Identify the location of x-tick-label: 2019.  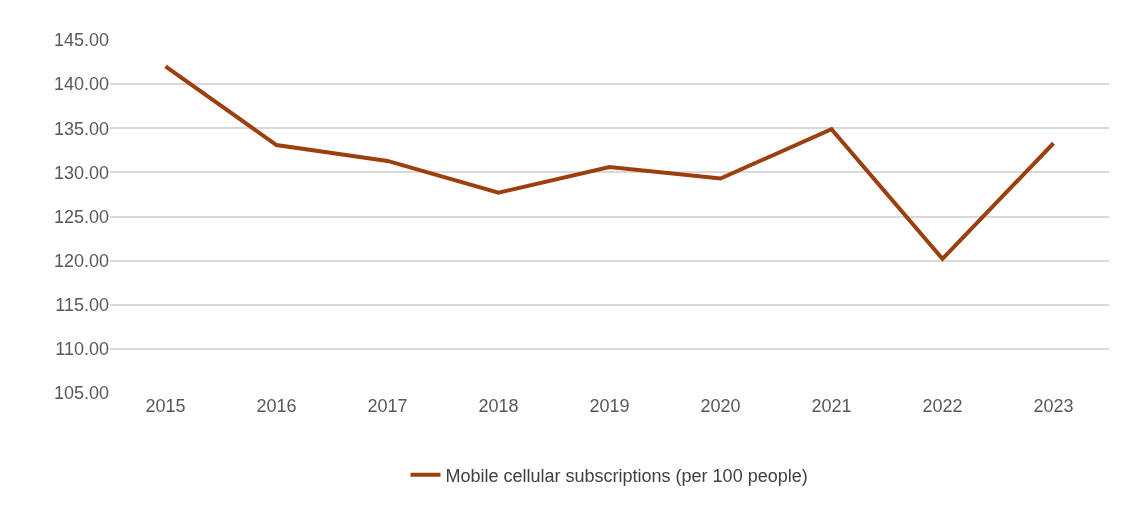
(609, 406).